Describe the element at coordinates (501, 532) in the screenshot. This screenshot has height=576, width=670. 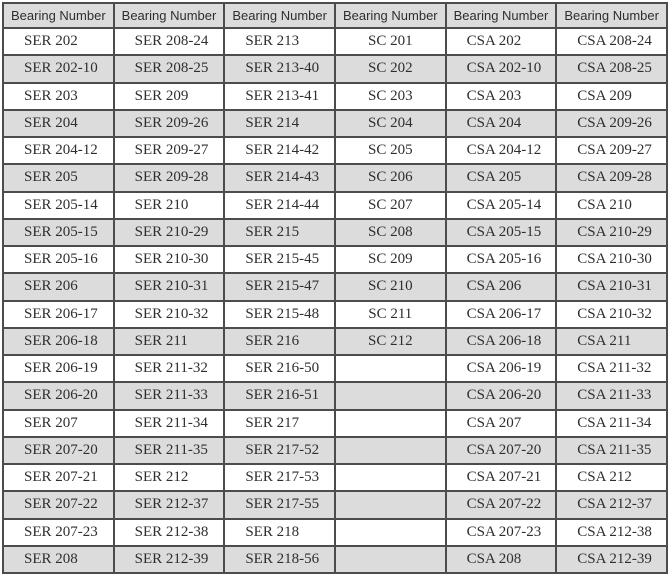
I see `table-cell: CSA 207-23` at that location.